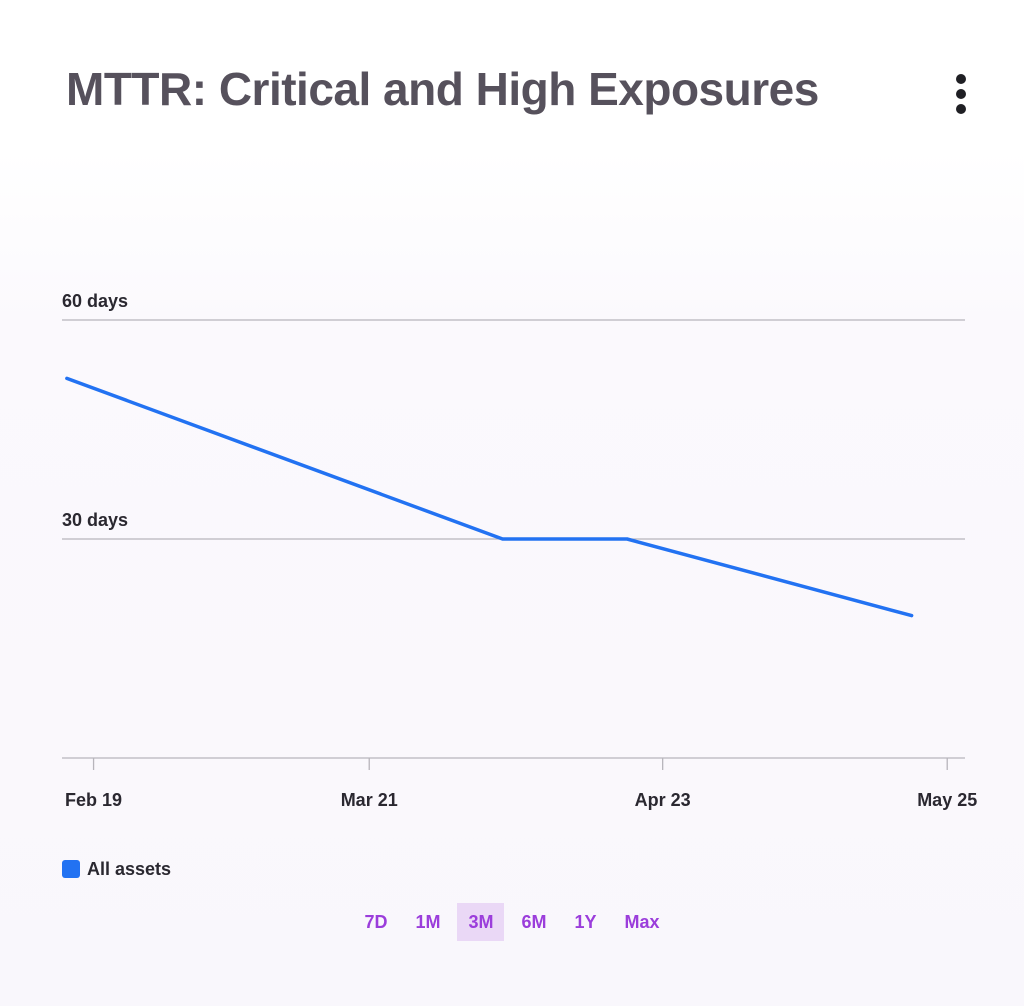  What do you see at coordinates (95, 301) in the screenshot?
I see `y-tick-label: 60 days` at bounding box center [95, 301].